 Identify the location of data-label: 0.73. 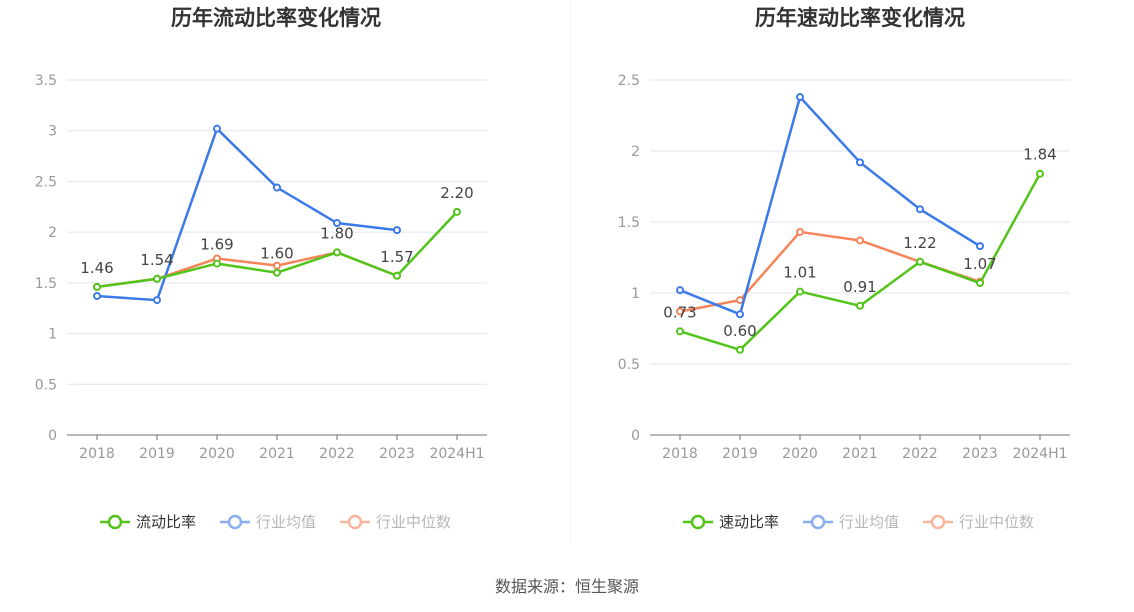
(679, 312).